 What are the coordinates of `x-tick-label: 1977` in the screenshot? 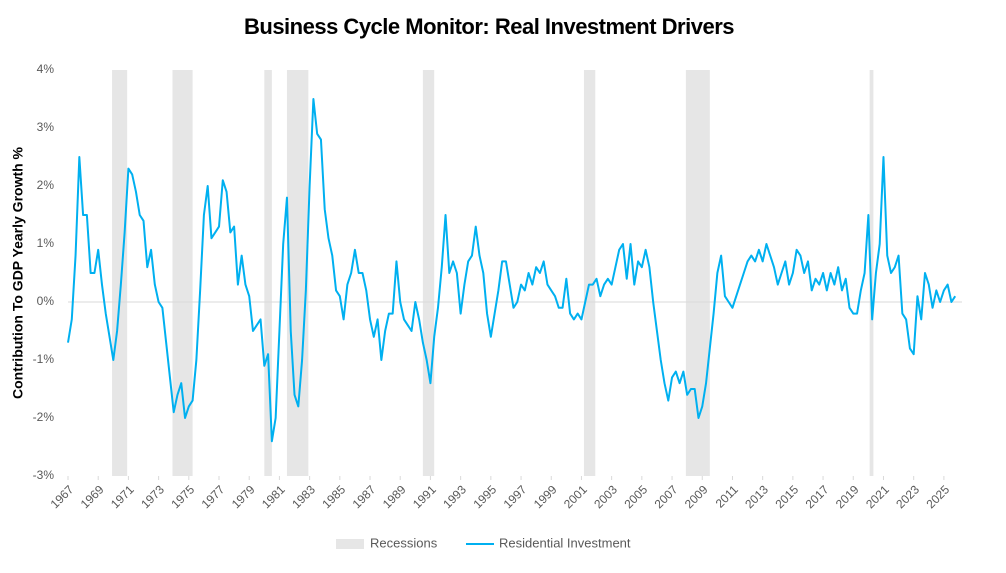 It's located at (213, 496).